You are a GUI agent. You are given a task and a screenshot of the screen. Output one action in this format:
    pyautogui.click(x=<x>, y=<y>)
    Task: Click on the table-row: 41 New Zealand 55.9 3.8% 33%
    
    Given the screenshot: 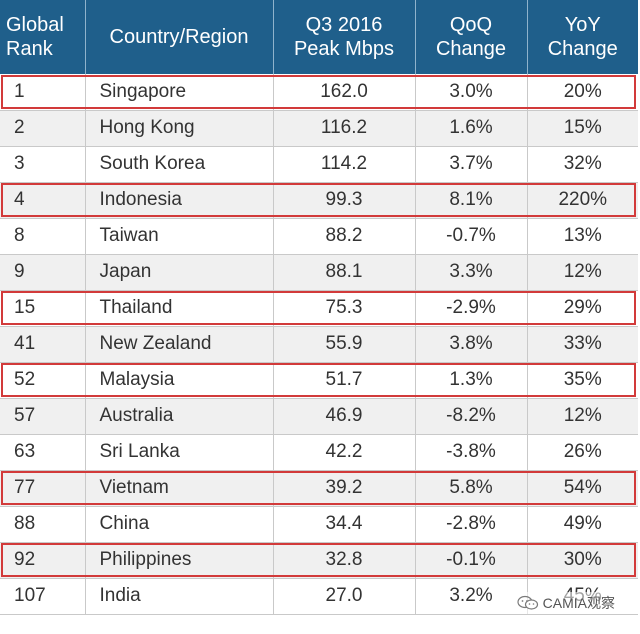 What is the action you would take?
    pyautogui.click(x=319, y=344)
    